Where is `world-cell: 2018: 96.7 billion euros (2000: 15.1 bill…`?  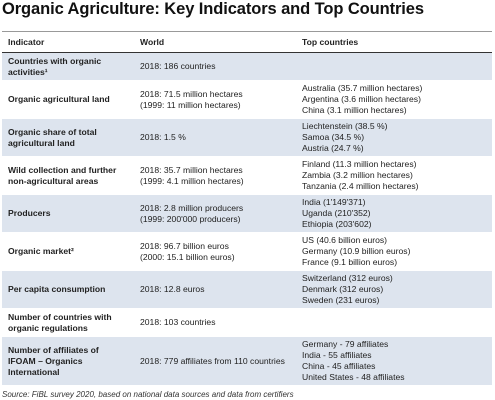
world-cell: 2018: 96.7 billion euros (2000: 15.1 bill… is located at coordinates (215, 251).